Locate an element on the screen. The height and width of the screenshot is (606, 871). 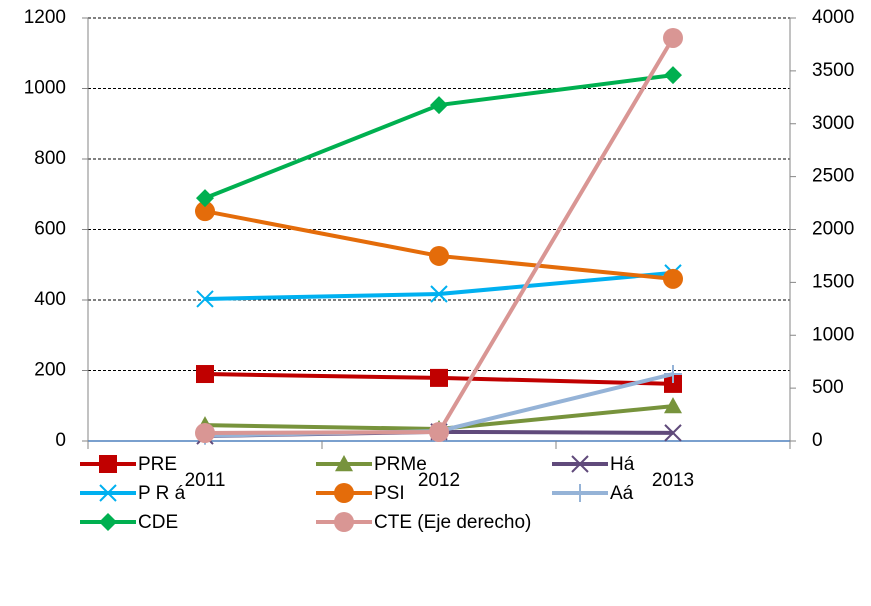
y2-tick-label: 0 is located at coordinates (817, 440).